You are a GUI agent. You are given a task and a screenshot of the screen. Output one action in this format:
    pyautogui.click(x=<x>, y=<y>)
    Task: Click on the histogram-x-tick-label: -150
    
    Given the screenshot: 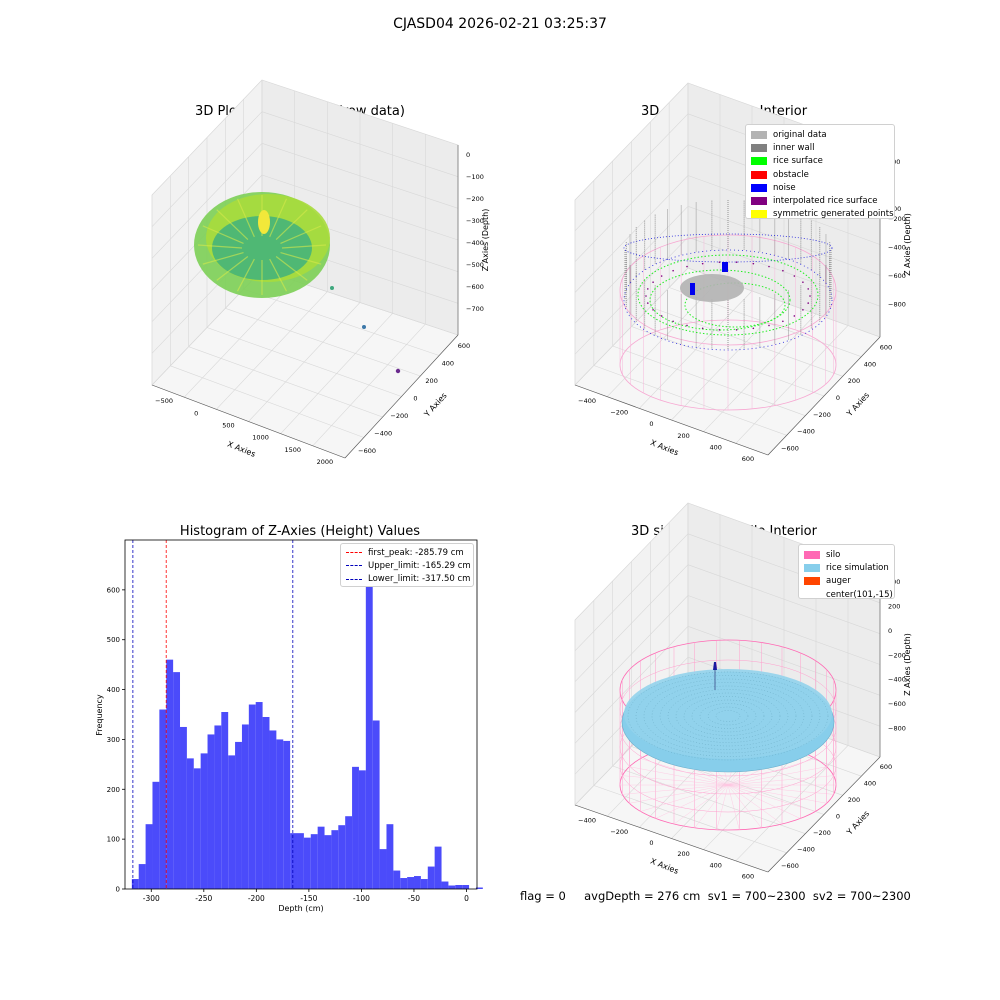 What is the action you would take?
    pyautogui.click(x=308, y=898)
    